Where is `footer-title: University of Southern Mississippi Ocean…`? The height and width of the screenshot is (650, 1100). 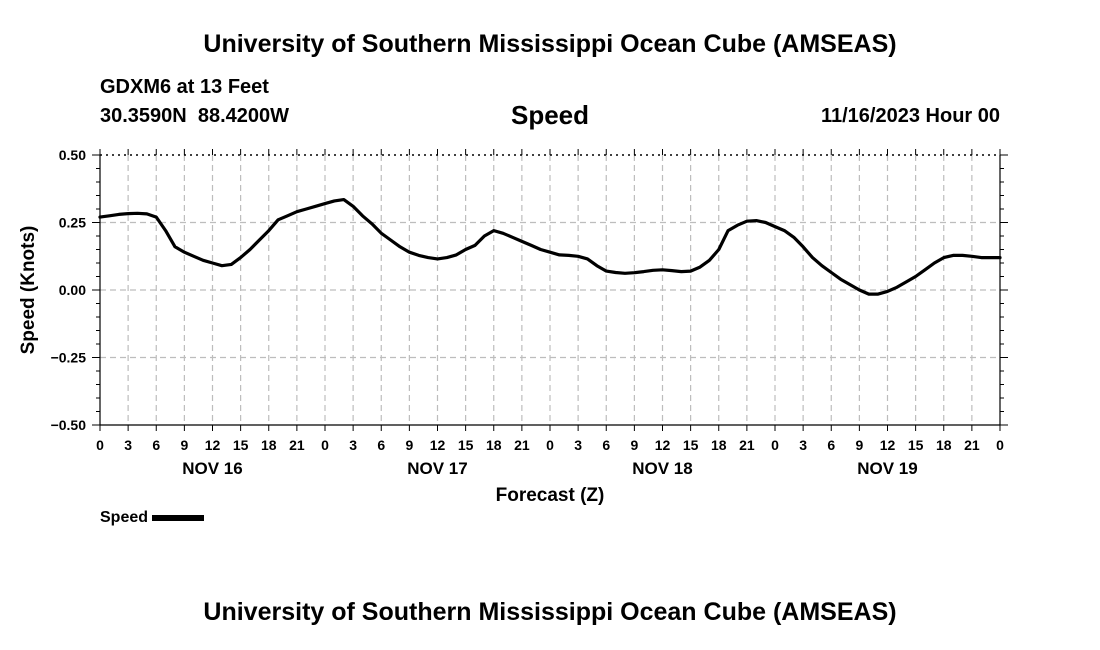 footer-title: University of Southern Mississippi Ocean… is located at coordinates (550, 612).